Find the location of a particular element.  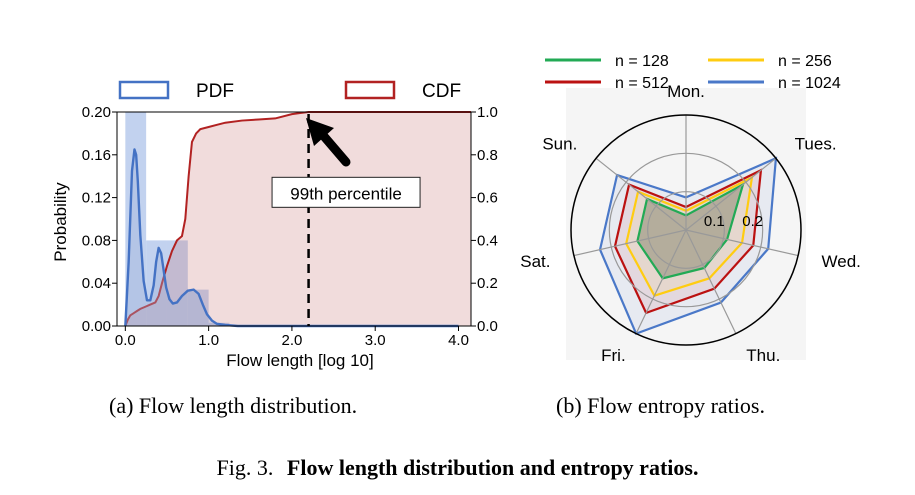

radar-legend-label: n = 128 is located at coordinates (642, 61).